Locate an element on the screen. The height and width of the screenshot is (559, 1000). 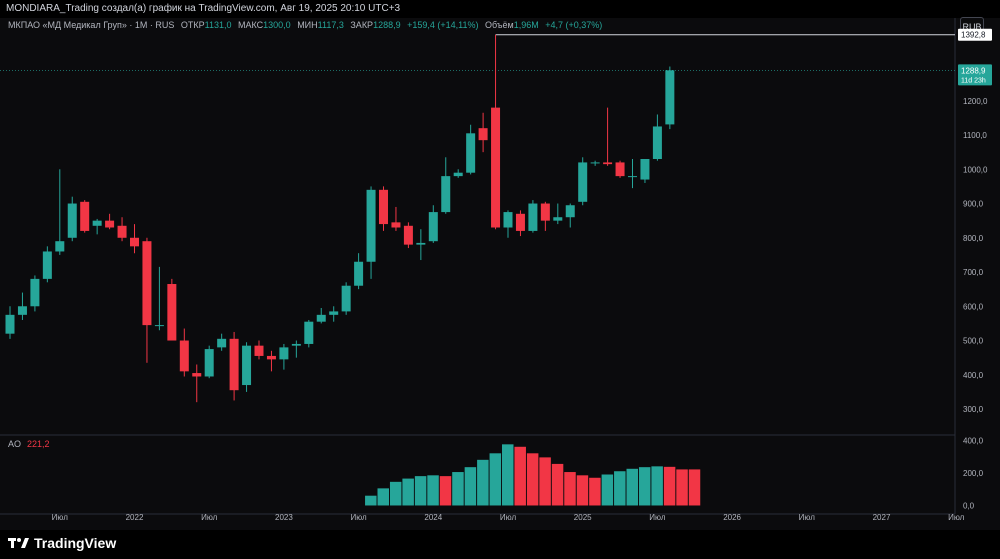
tradingview-logo: TradingView is located at coordinates (62, 543).